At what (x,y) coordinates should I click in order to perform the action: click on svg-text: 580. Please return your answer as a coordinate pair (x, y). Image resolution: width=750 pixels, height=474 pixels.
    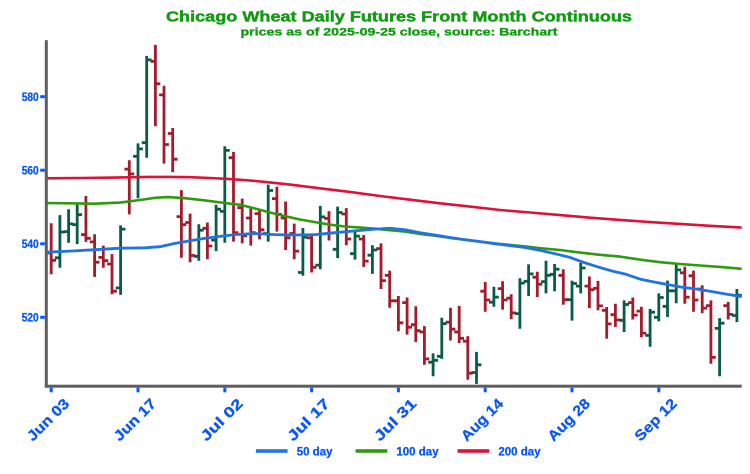
    Looking at the image, I should click on (30, 98).